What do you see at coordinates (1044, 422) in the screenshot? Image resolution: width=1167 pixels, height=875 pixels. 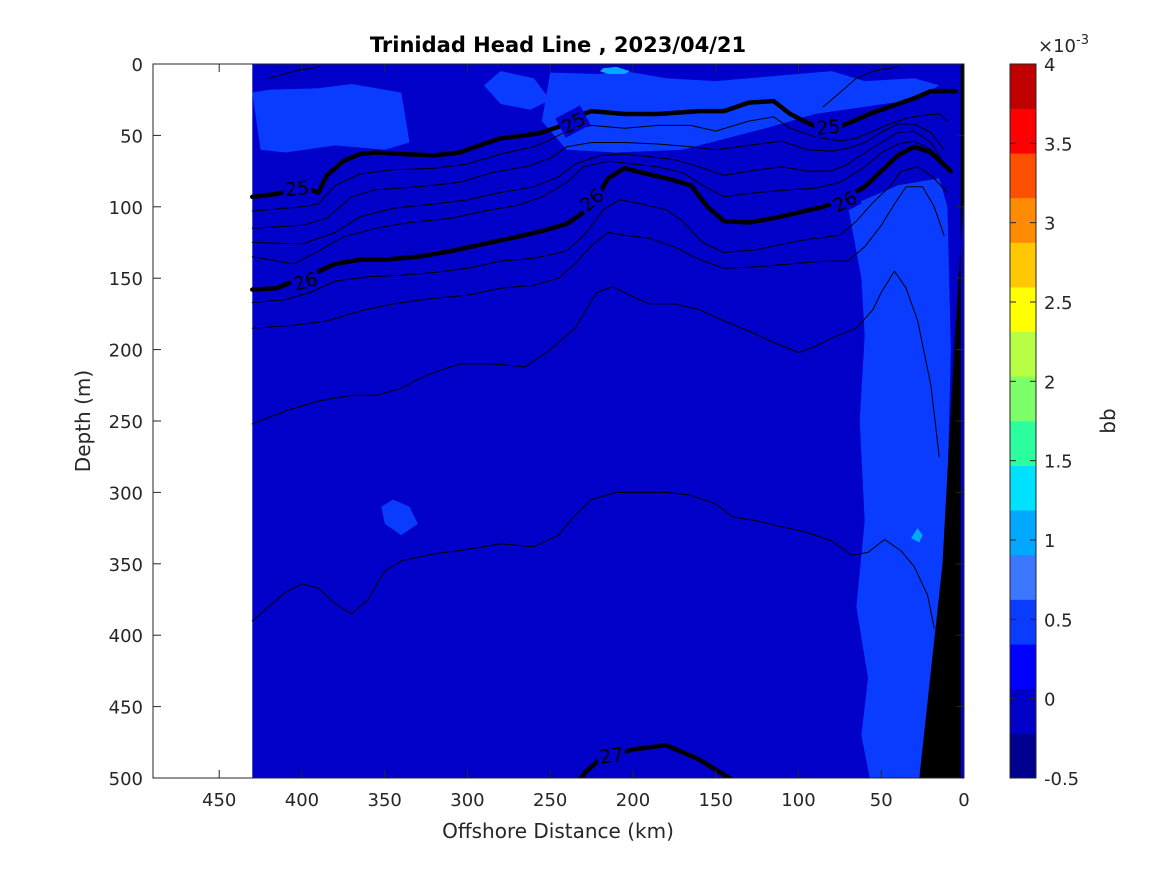 I see `colorbar: -0.5 0 0.5 1 1.5 2 2.5 3 3.5 4` at bounding box center [1044, 422].